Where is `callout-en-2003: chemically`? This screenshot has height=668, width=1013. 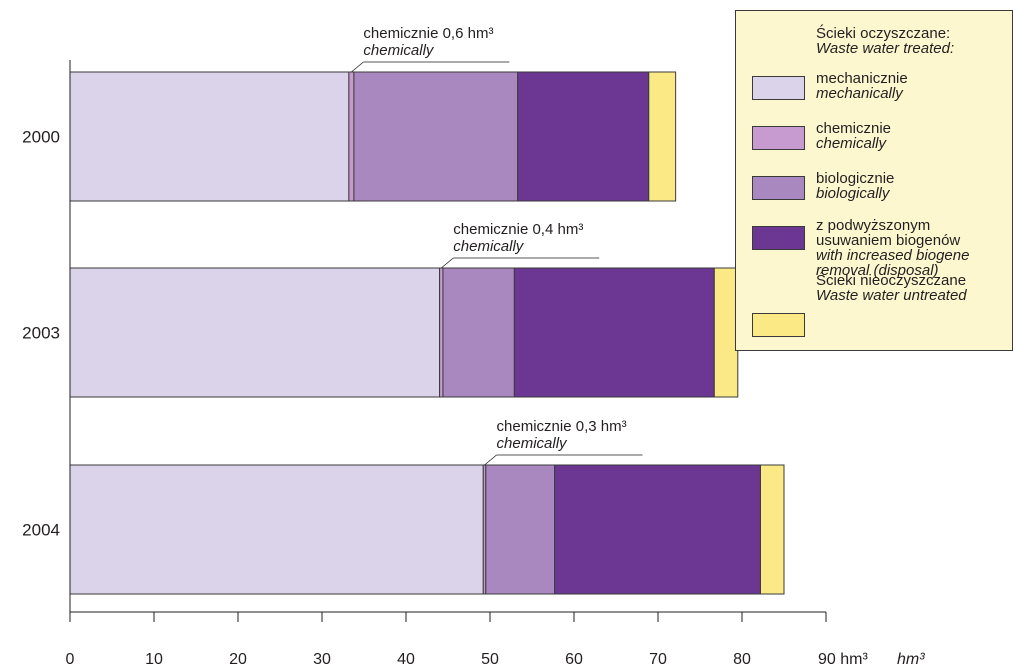
callout-en-2003: chemically is located at coordinates (489, 246).